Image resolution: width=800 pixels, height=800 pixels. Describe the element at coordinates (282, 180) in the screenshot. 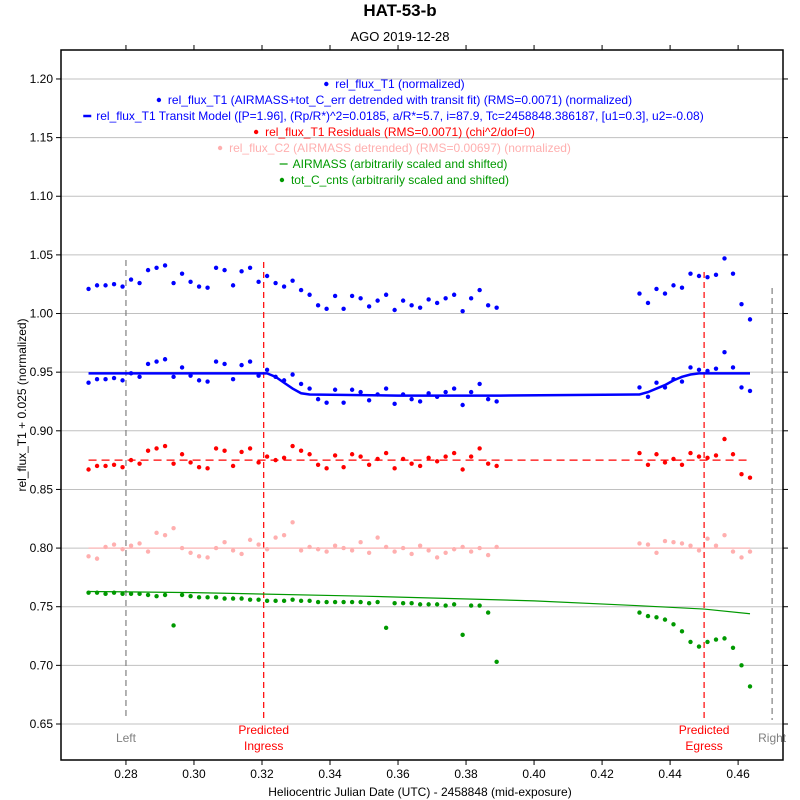

I see `legend-marker-dot` at that location.